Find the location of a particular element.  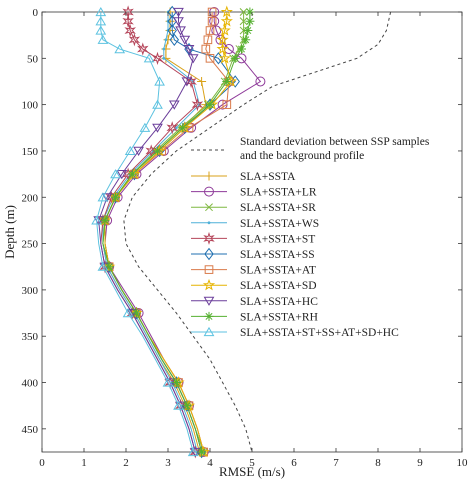

y-tick-label: 400 is located at coordinates (30, 384).